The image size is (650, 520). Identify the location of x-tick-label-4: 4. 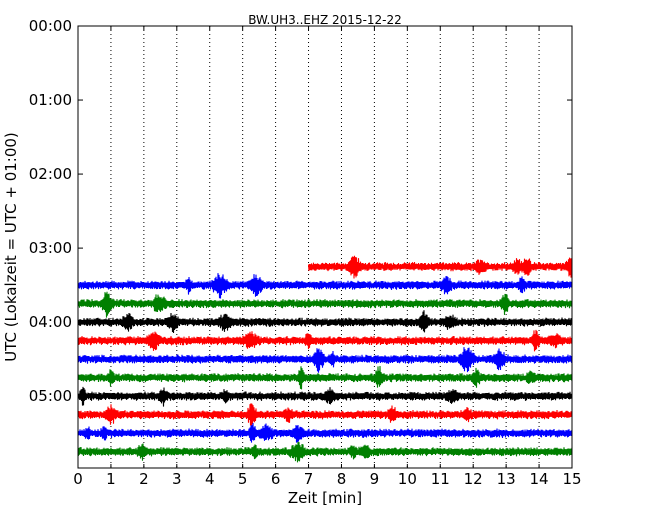
(210, 479).